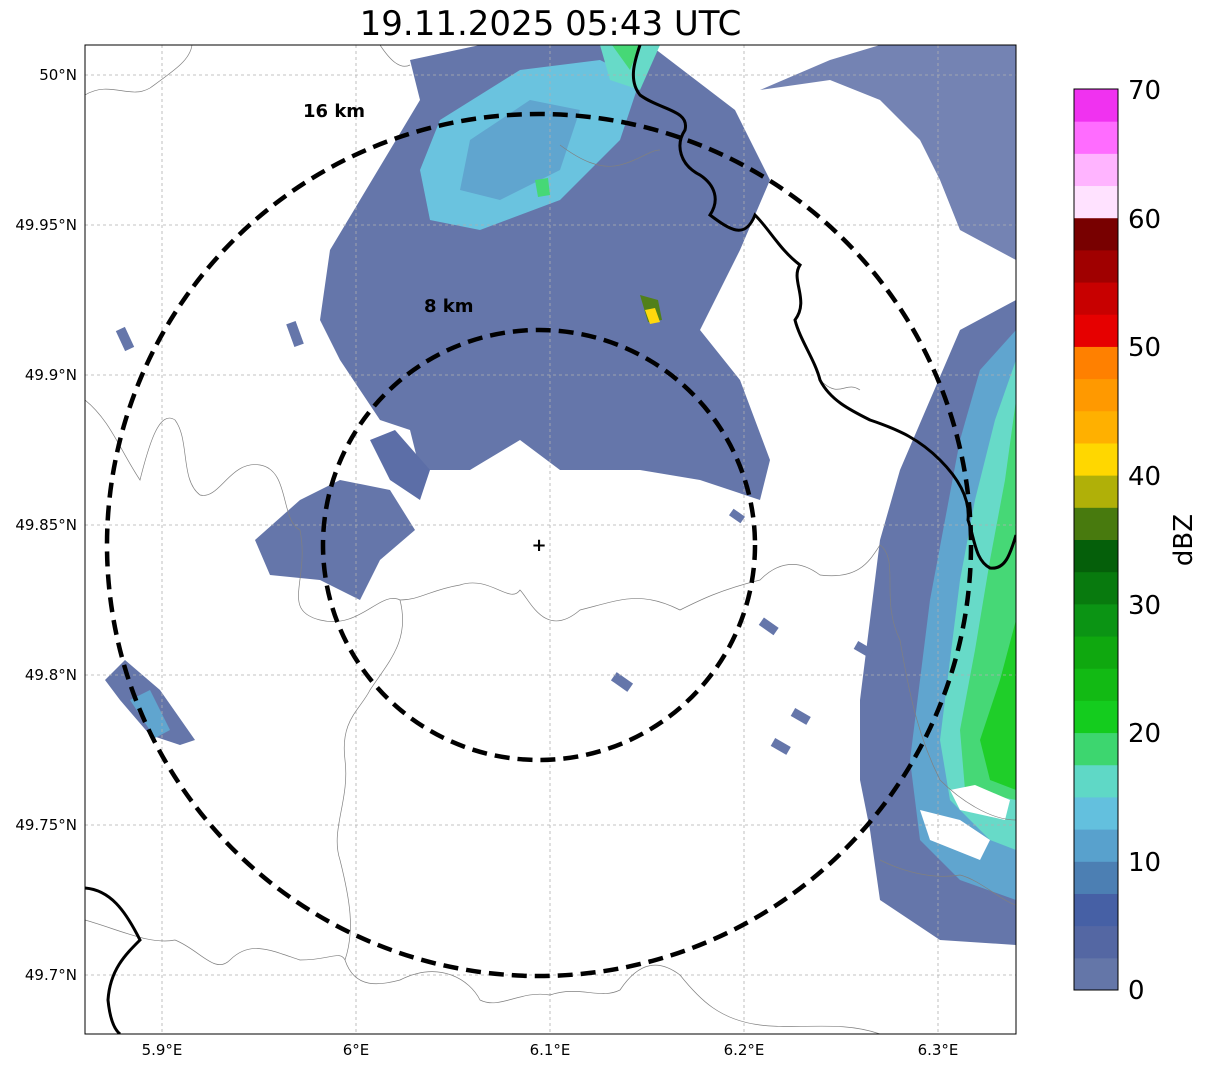  What do you see at coordinates (46, 825) in the screenshot?
I see `lat-tick: 49.75°N` at bounding box center [46, 825].